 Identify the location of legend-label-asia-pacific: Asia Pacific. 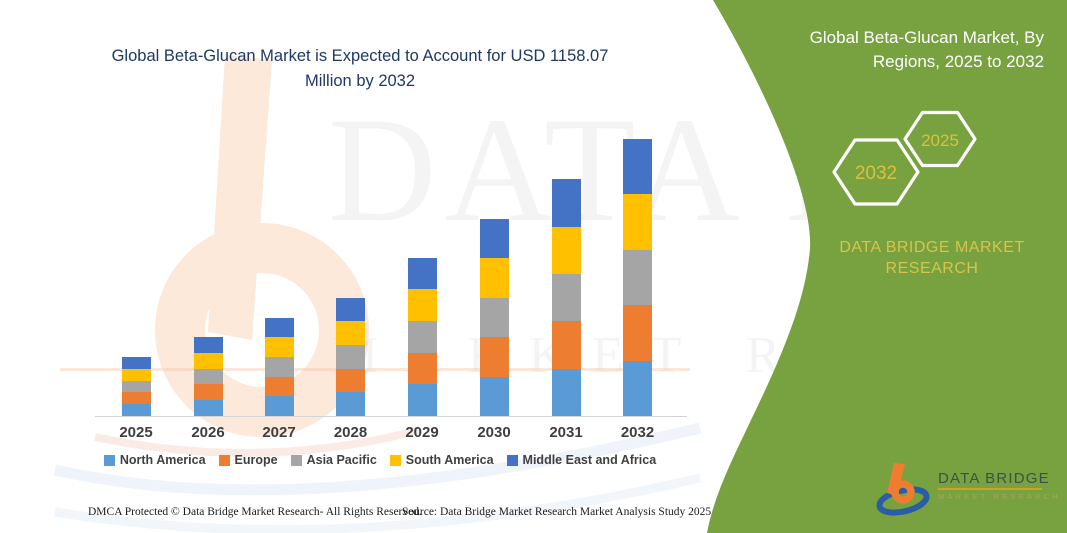
(341, 460).